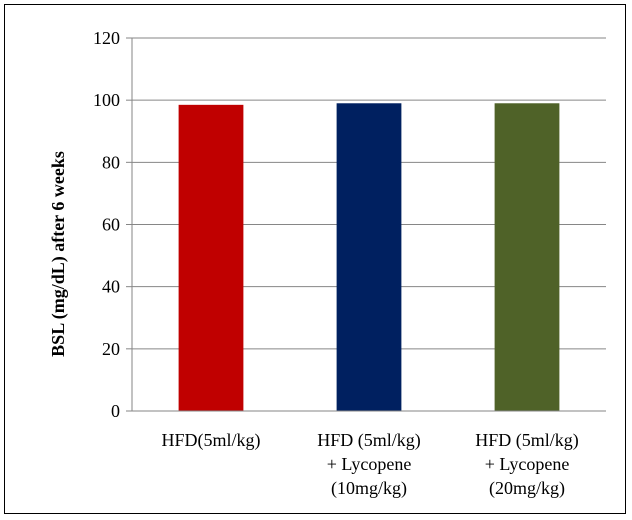  I want to click on y-tick-label: 40, so click(111, 287).